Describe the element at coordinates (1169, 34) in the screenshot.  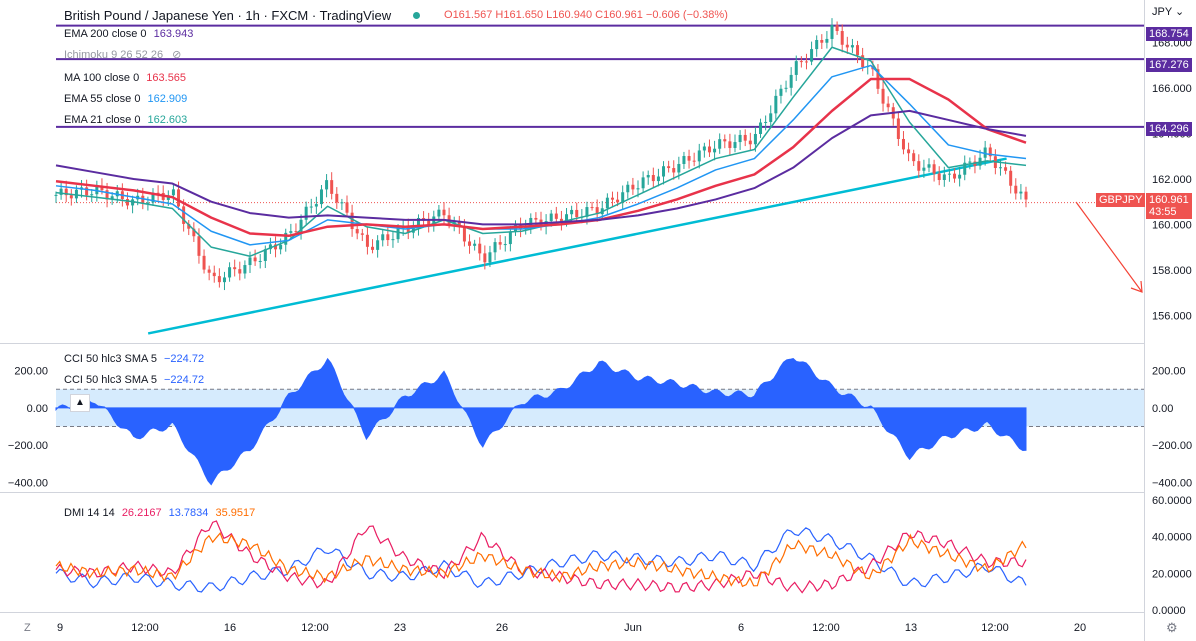
I see `level-label-1: 168.754` at that location.